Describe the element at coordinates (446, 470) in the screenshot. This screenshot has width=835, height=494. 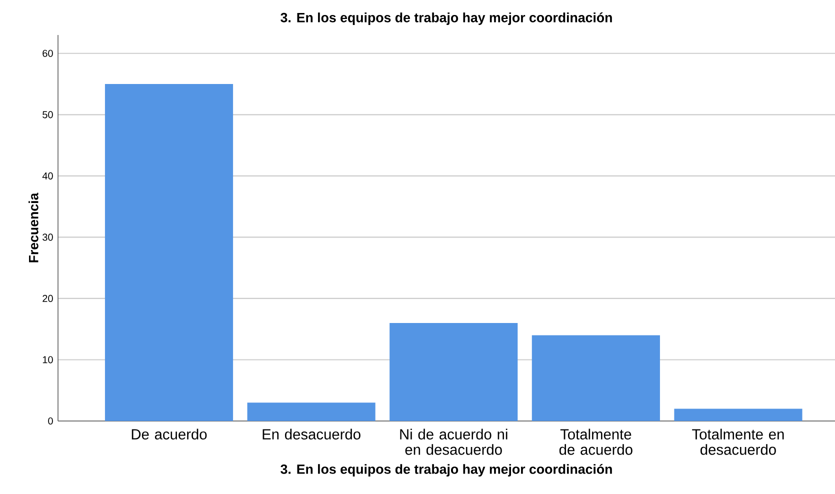
I see `x-axis-title: 3. En los equipos de trabajo hay mejor coordinación` at that location.